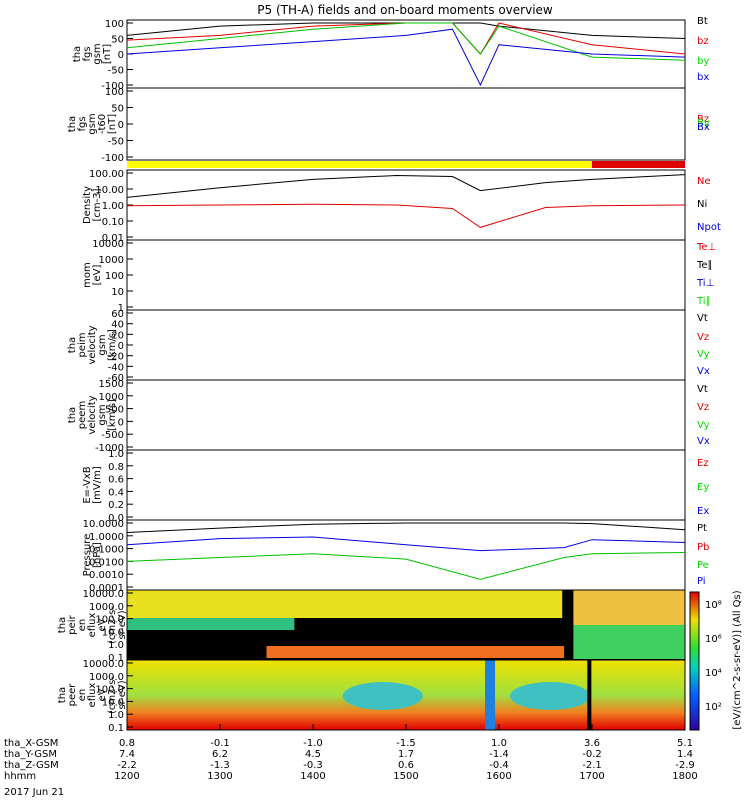 The image size is (750, 800). I want to click on x-row-label: tha_Z-GSM, so click(31, 765).